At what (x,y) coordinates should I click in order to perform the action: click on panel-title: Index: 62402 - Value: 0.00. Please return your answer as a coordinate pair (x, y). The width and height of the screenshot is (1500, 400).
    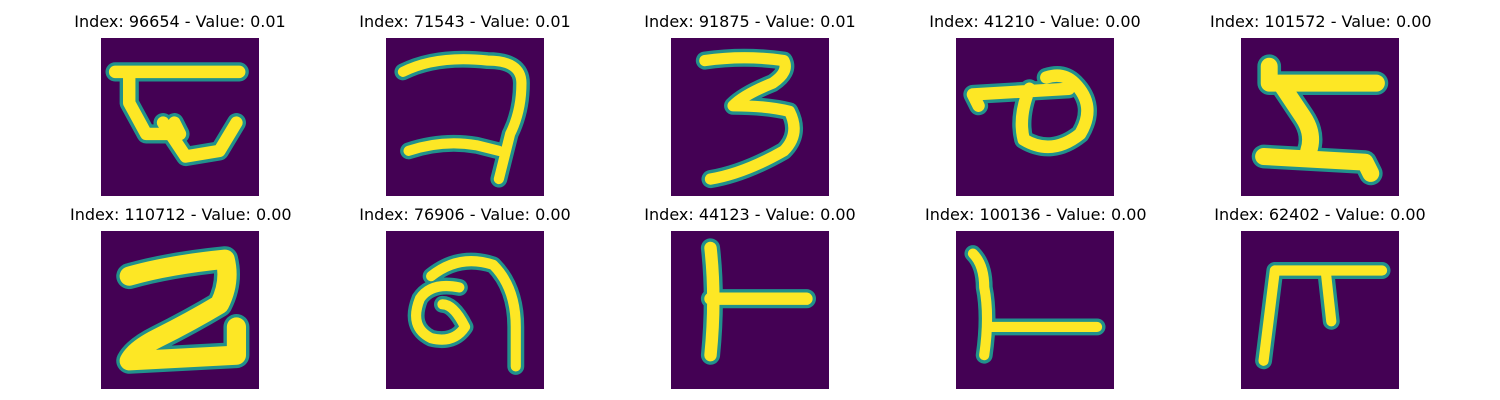
    Looking at the image, I should click on (1320, 214).